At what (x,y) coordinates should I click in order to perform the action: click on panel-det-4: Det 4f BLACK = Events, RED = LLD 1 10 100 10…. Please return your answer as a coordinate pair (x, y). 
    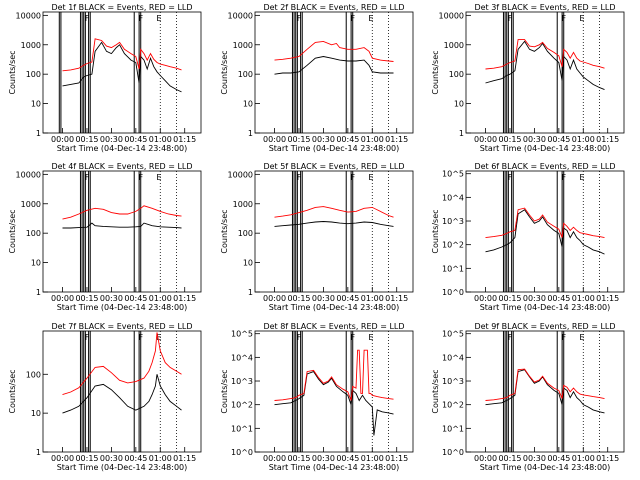
    Looking at the image, I should click on (105, 237).